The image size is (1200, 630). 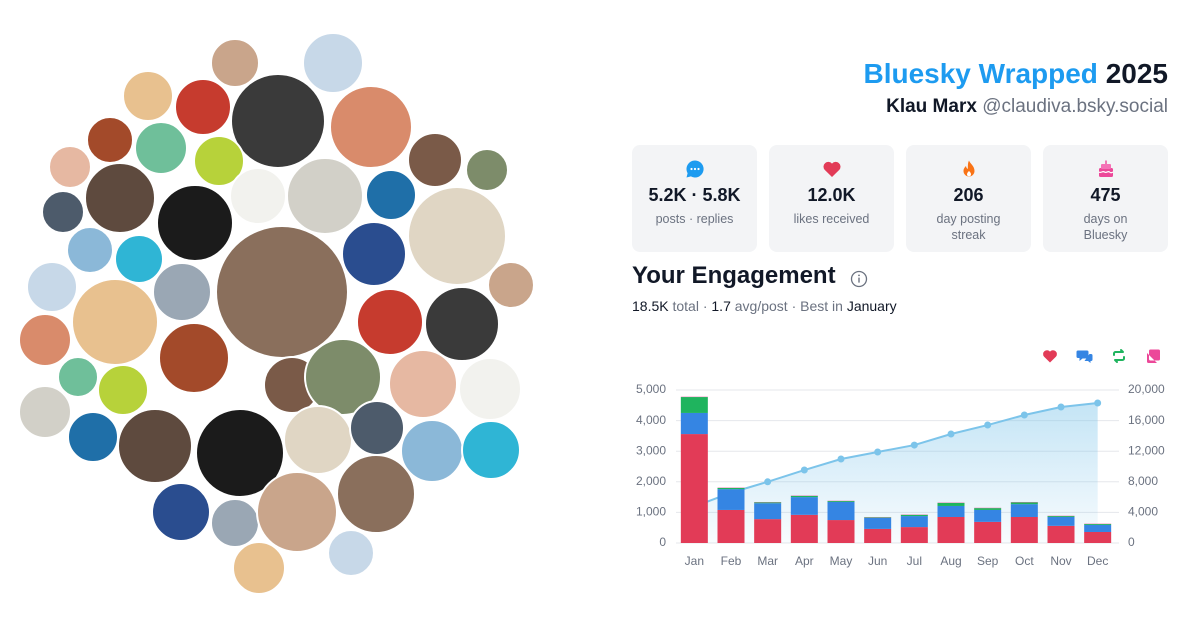 What do you see at coordinates (650, 306) in the screenshot?
I see `summary-part: 18.5K` at bounding box center [650, 306].